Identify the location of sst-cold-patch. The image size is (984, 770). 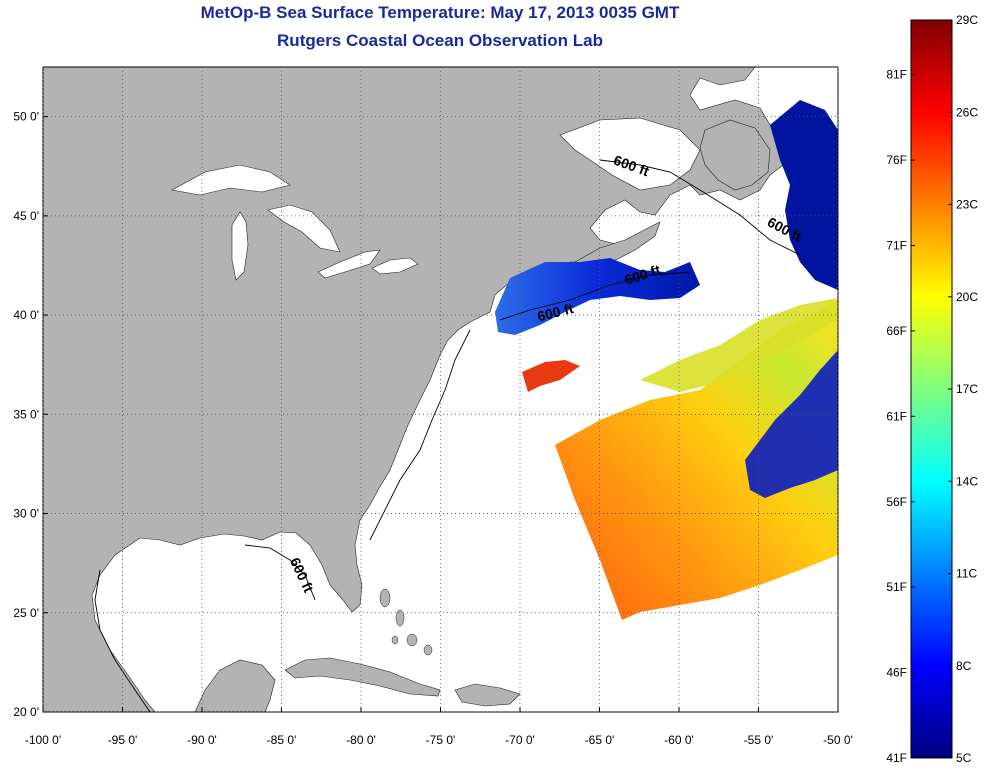
(597, 296).